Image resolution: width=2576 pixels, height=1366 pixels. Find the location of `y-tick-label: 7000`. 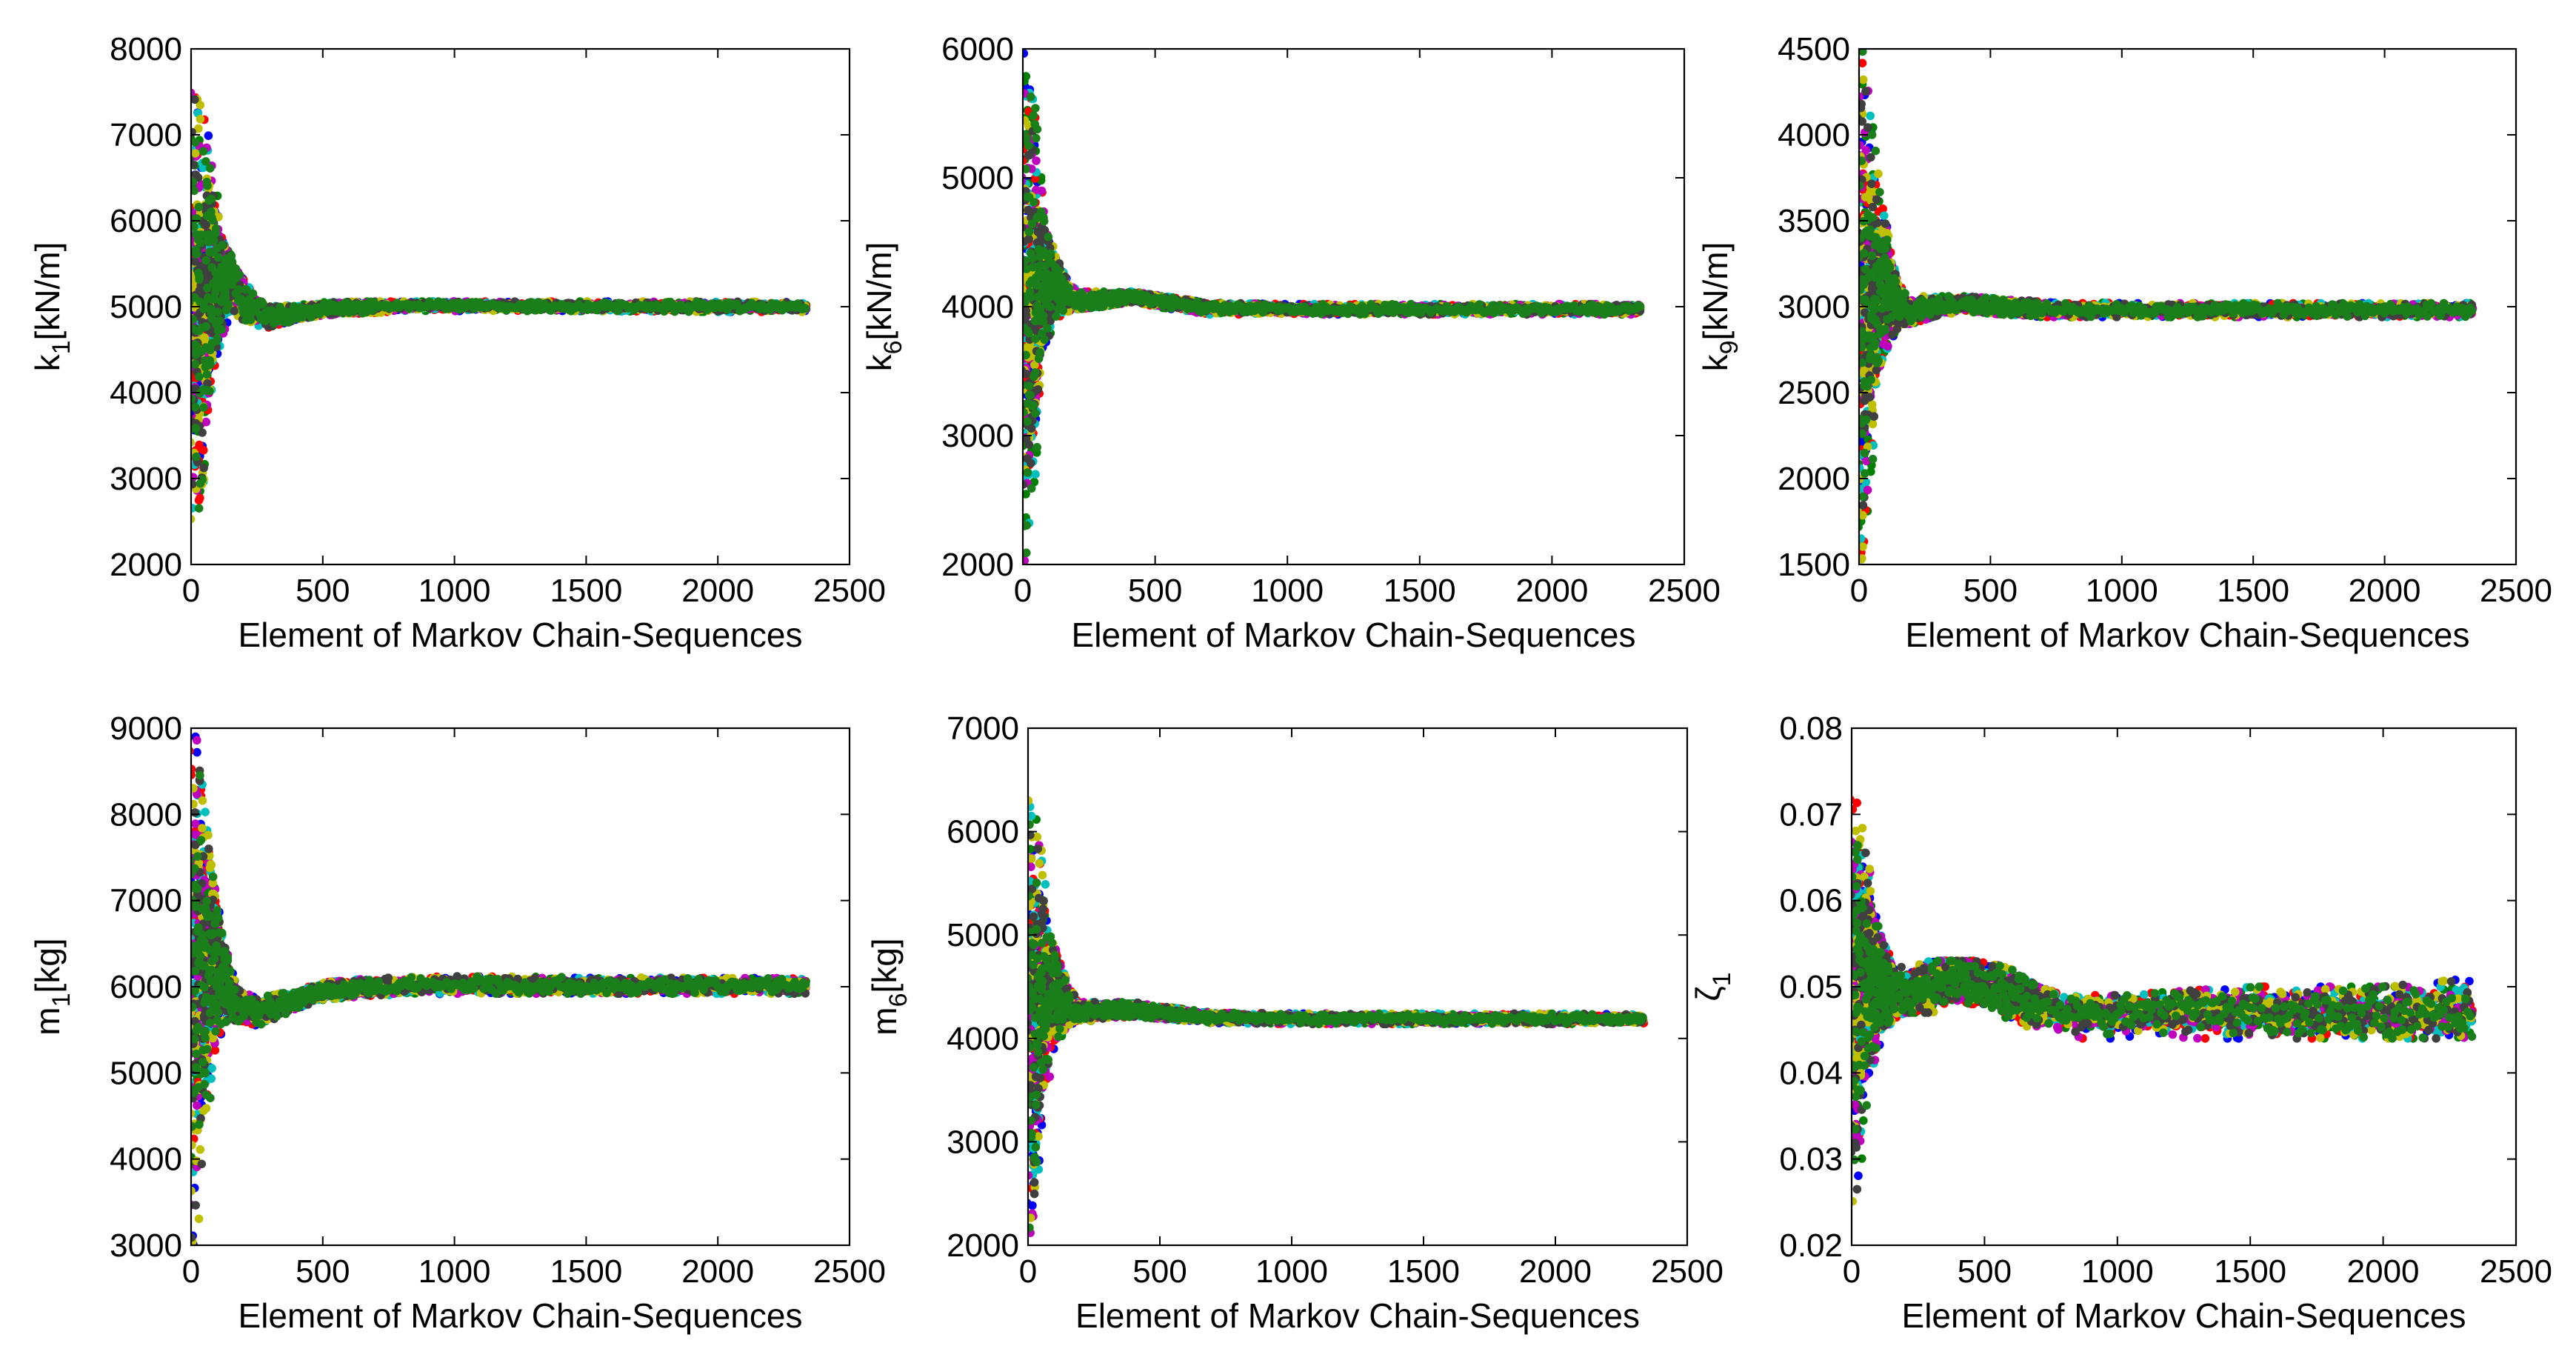

y-tick-label: 7000 is located at coordinates (146, 135).